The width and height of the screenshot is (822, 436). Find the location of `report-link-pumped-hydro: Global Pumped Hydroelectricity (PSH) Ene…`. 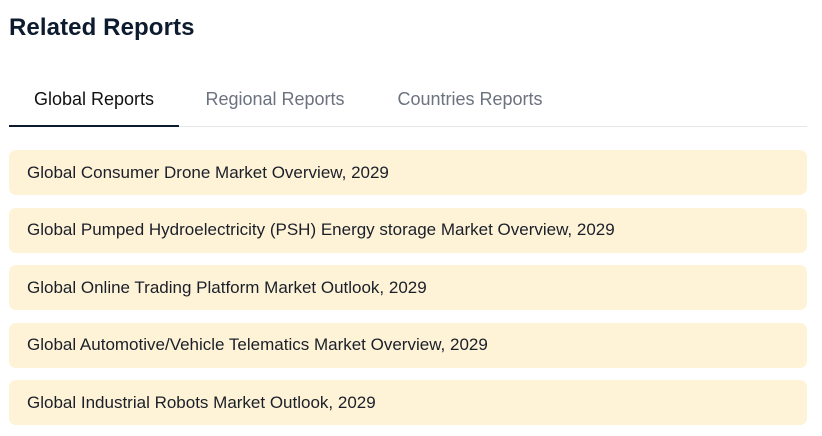

report-link-pumped-hydro: Global Pumped Hydroelectricity (PSH) Ene… is located at coordinates (408, 230).